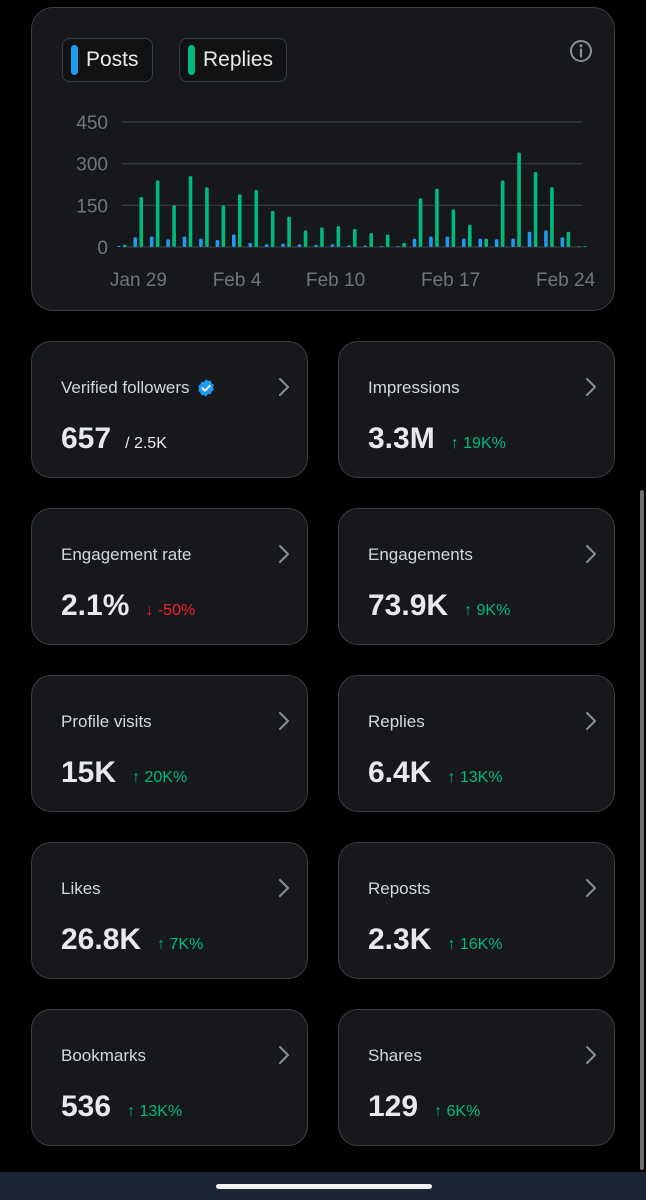  I want to click on stat-value-row: 657 / 2.5K, so click(114, 439).